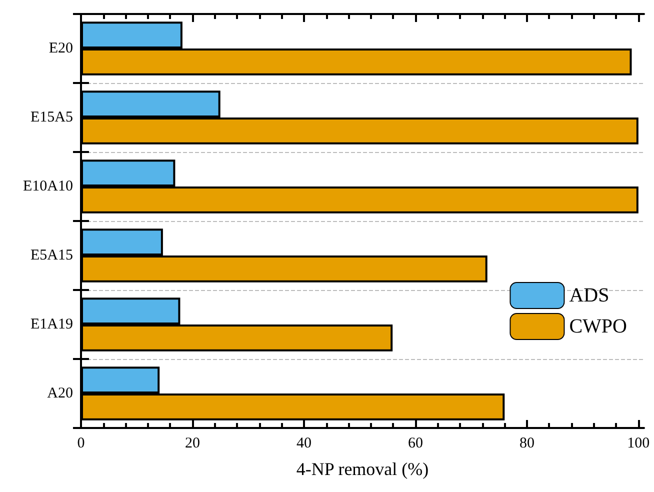  Describe the element at coordinates (638, 444) in the screenshot. I see `x-tick-label: 100` at that location.